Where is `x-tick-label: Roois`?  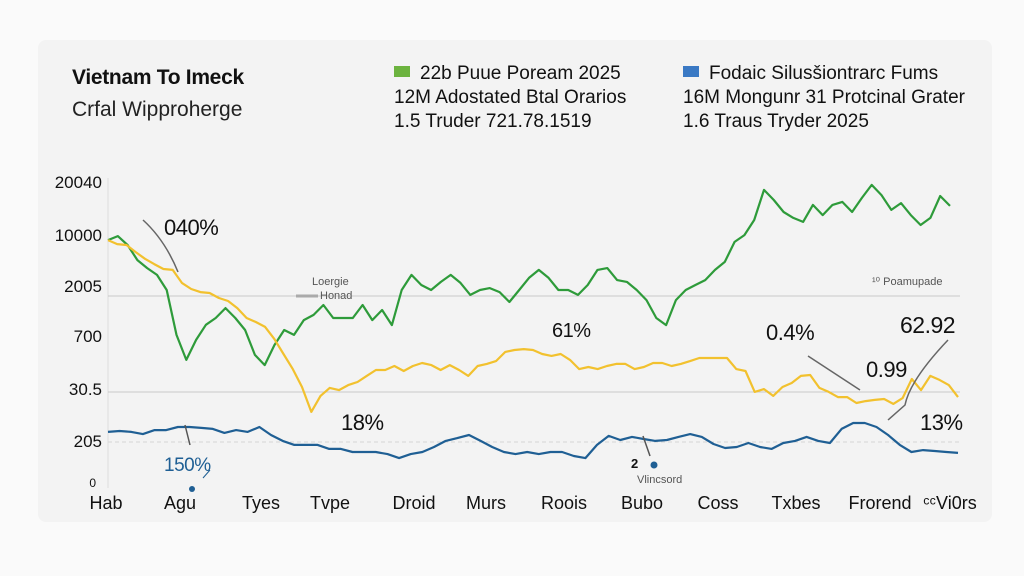
x-tick-label: Roois is located at coordinates (564, 503).